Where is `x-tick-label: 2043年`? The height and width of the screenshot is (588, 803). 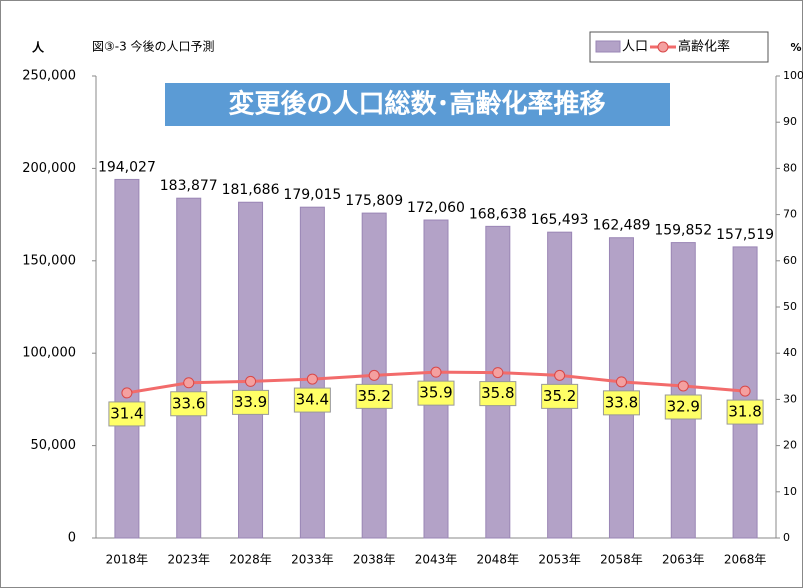
x-tick-label: 2043年 is located at coordinates (436, 560).